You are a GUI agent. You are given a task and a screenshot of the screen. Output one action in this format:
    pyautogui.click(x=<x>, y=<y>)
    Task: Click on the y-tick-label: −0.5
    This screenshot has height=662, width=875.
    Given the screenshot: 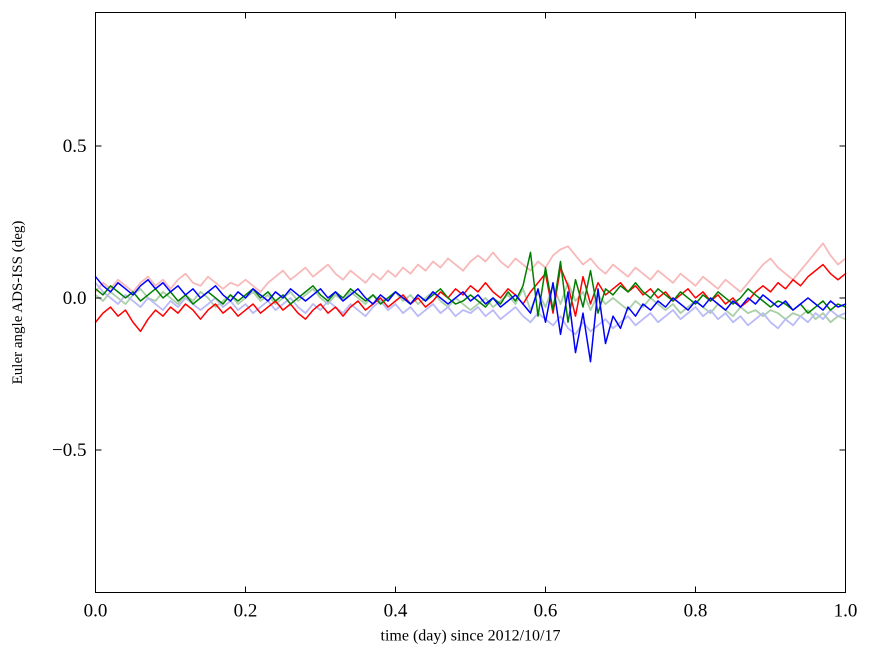 What is the action you would take?
    pyautogui.click(x=69, y=450)
    